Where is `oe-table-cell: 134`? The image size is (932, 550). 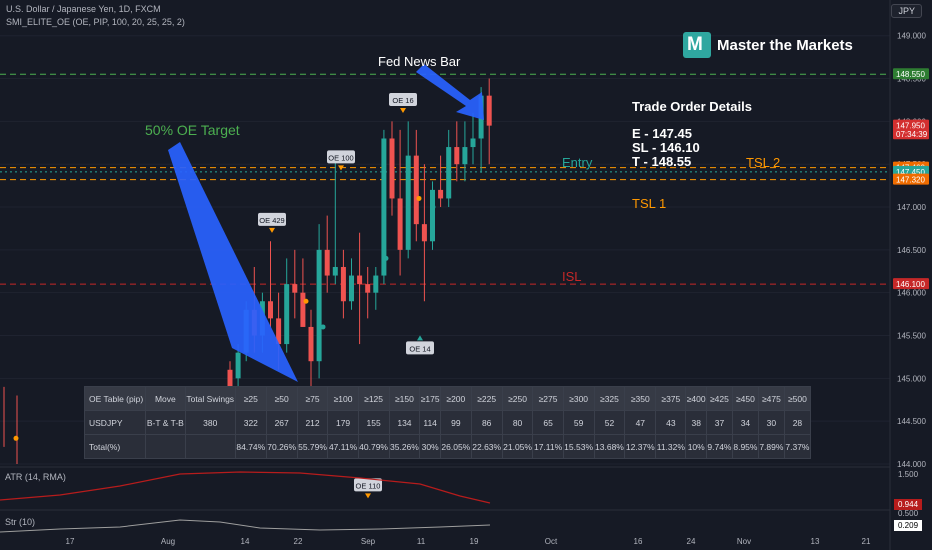 oe-table-cell: 134 is located at coordinates (404, 422).